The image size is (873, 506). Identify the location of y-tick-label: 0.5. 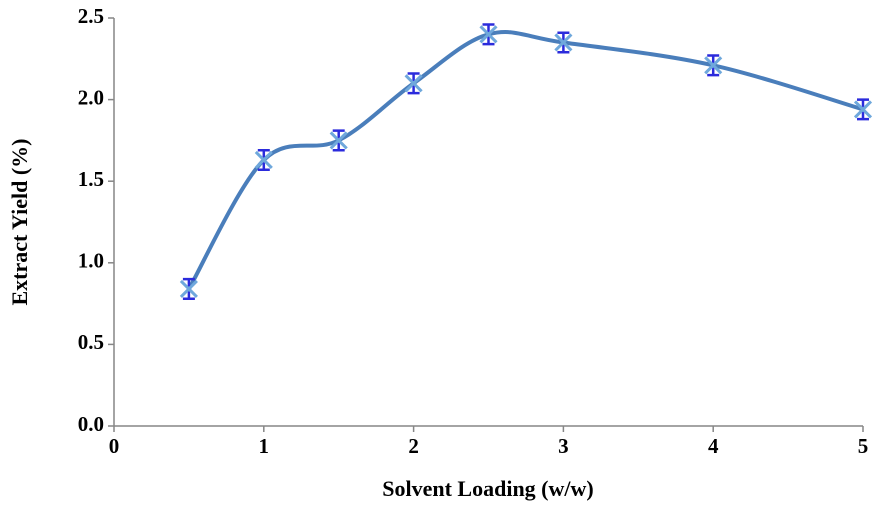
(91, 342).